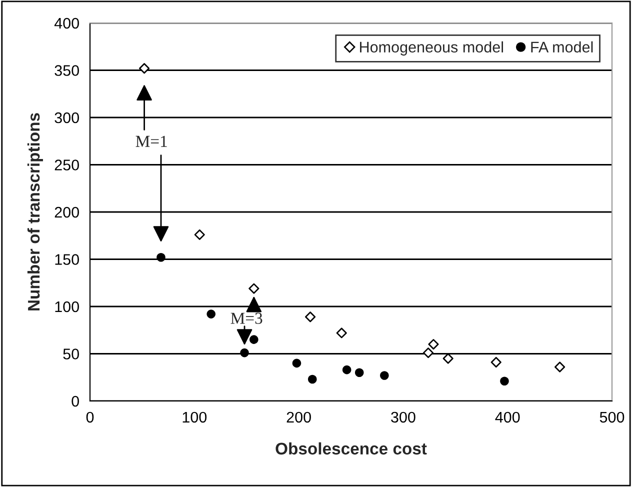 This screenshot has width=632, height=487. What do you see at coordinates (612, 417) in the screenshot?
I see `x-tick-label: 500` at bounding box center [612, 417].